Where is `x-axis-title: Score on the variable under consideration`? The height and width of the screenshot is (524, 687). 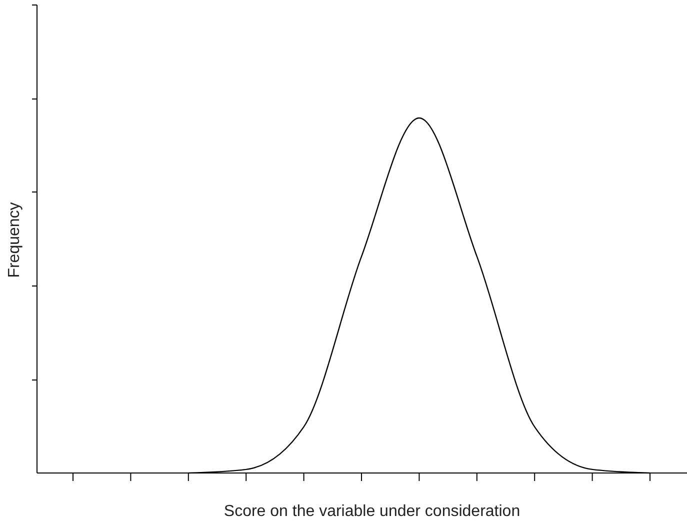 x-axis-title: Score on the variable under consideration is located at coordinates (372, 511).